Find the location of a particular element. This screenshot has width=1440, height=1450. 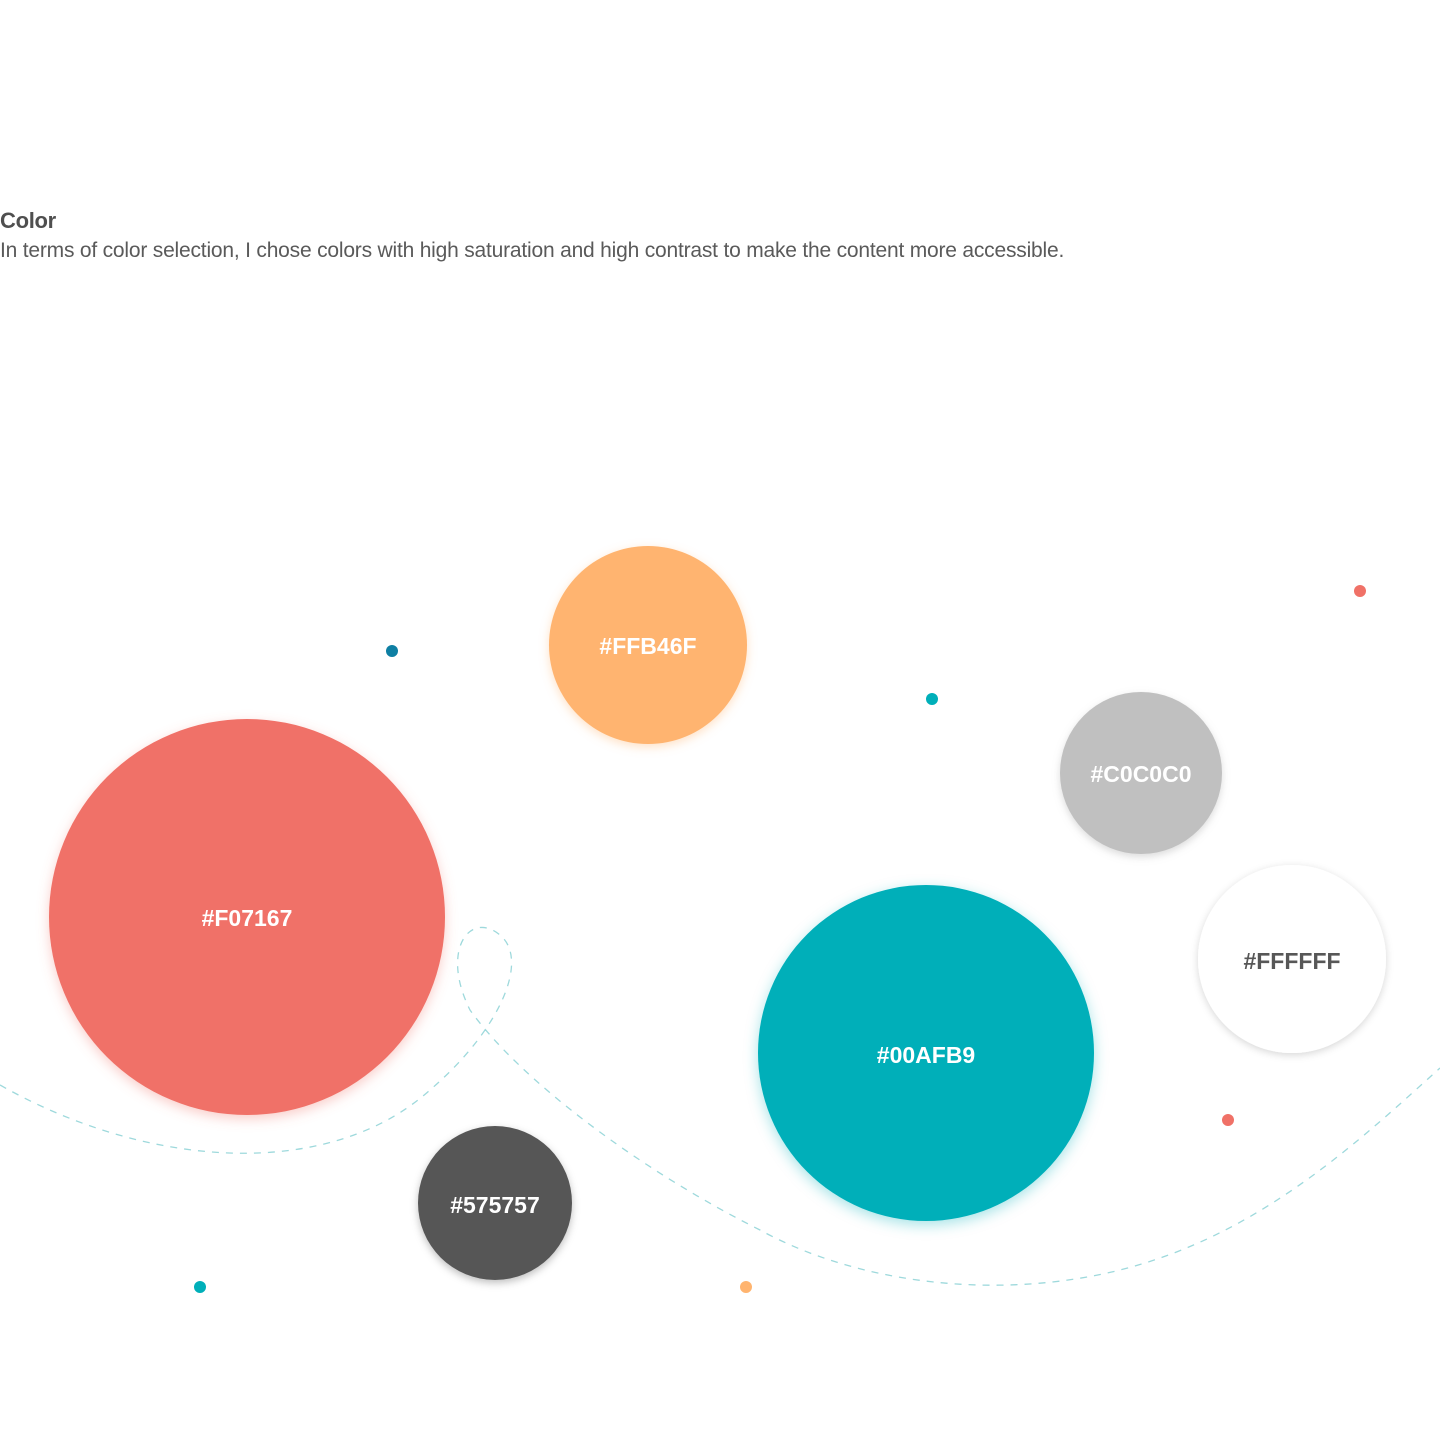

swatch-coral-circle is located at coordinates (247, 917).